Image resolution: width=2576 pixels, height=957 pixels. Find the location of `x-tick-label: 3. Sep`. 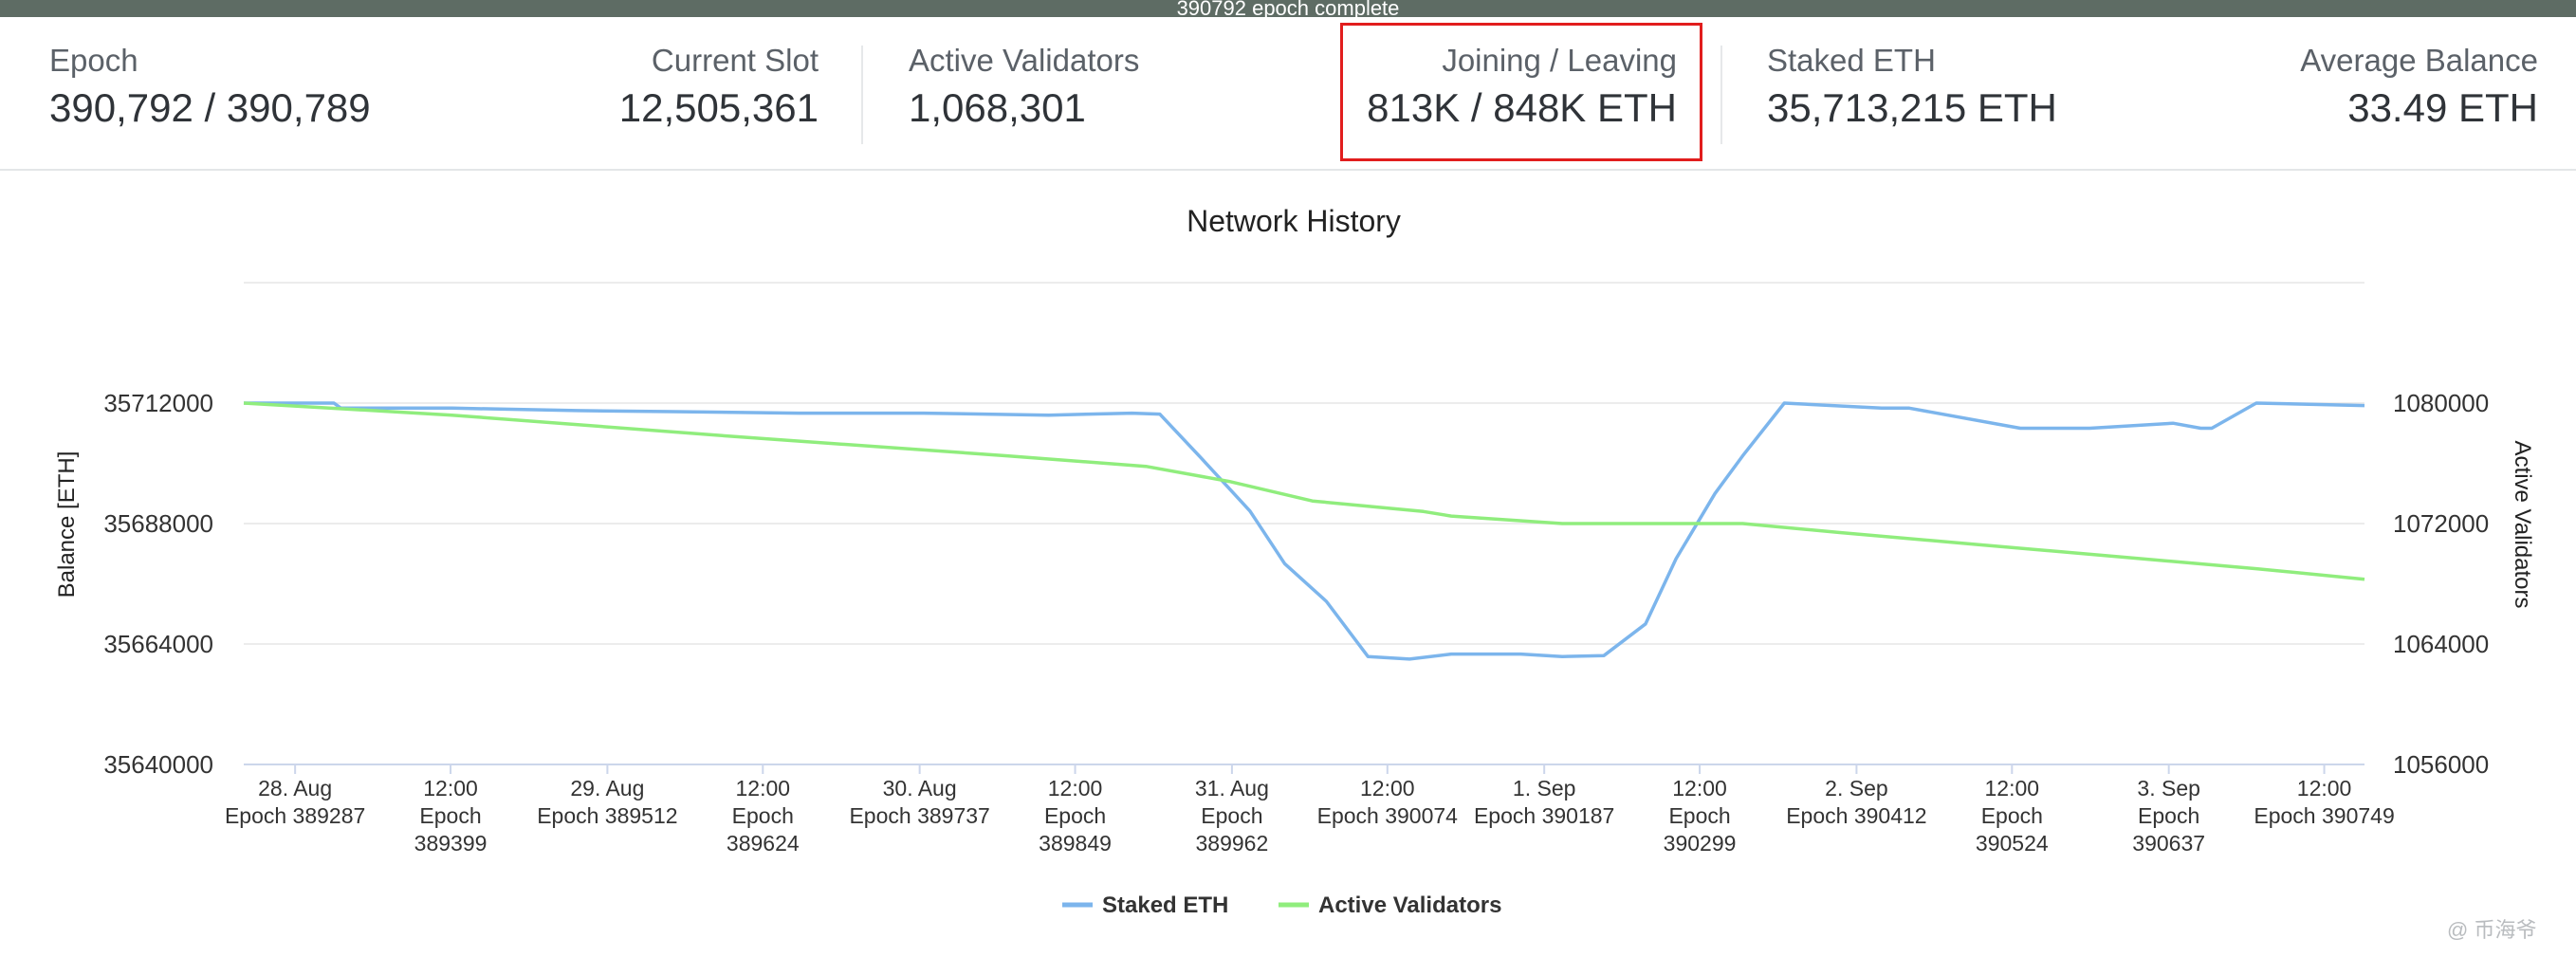

x-tick-label: 3. Sep is located at coordinates (2168, 788).